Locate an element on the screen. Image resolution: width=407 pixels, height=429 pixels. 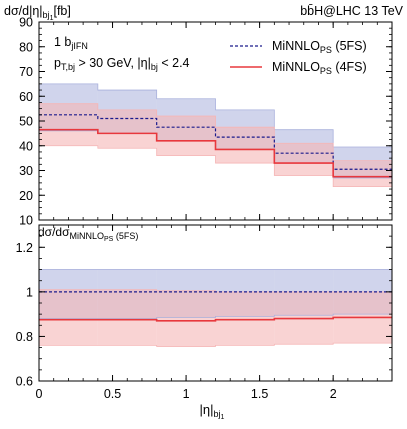
y-tick-label: 60 is located at coordinates (26, 97).